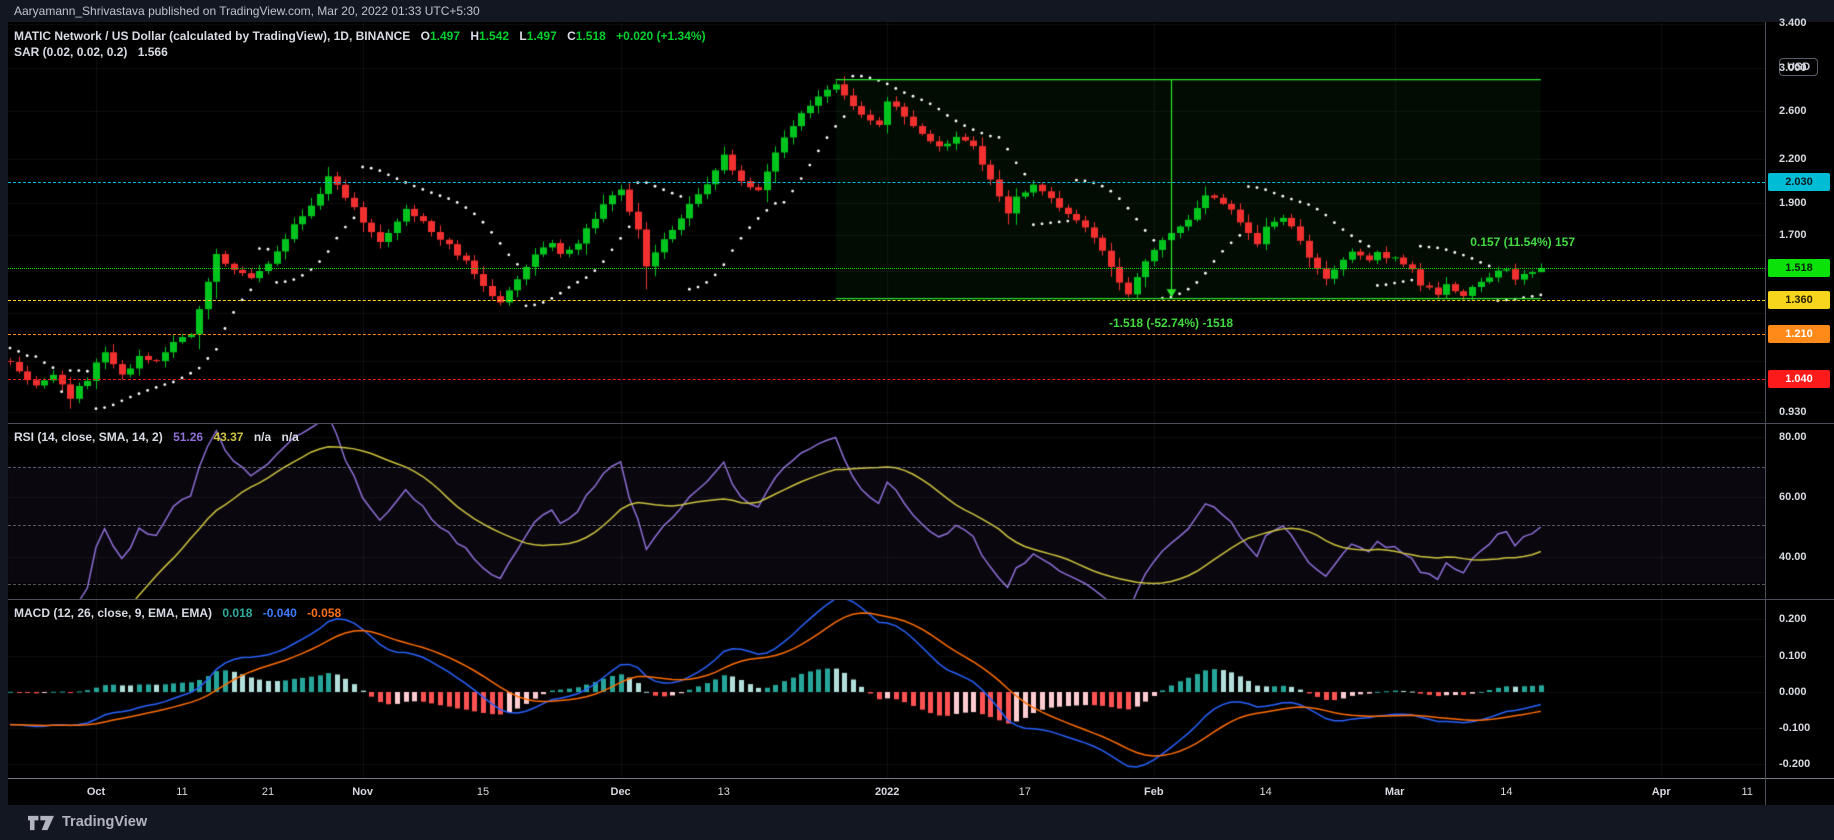 The height and width of the screenshot is (840, 1834). What do you see at coordinates (886, 268) in the screenshot?
I see `last-price-line` at bounding box center [886, 268].